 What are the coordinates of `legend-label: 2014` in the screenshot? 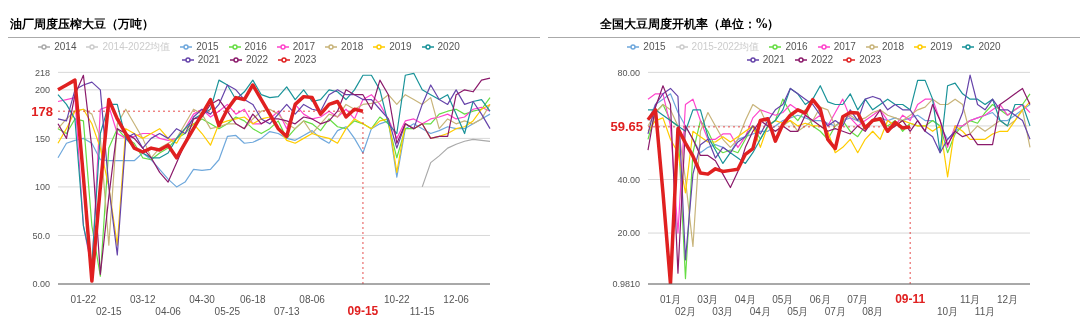 It's located at (65, 46).